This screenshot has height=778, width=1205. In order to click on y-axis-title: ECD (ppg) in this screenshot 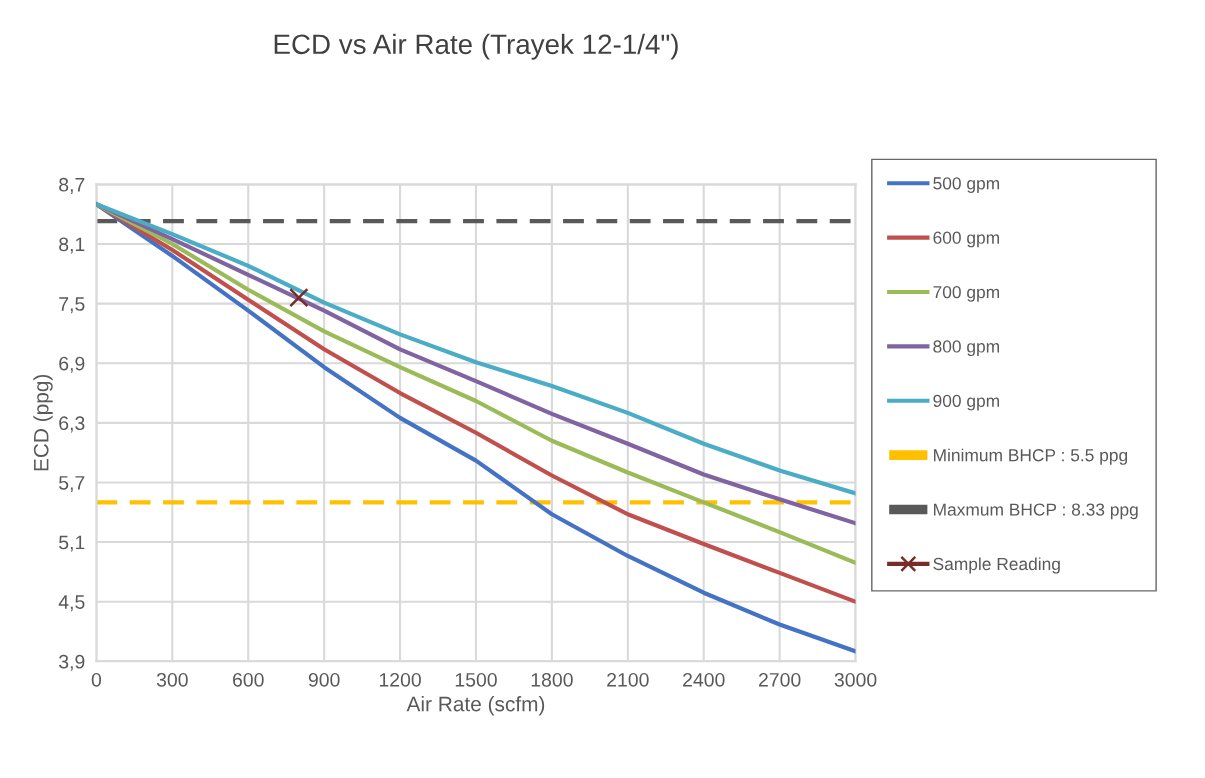, I will do `click(43, 422)`.